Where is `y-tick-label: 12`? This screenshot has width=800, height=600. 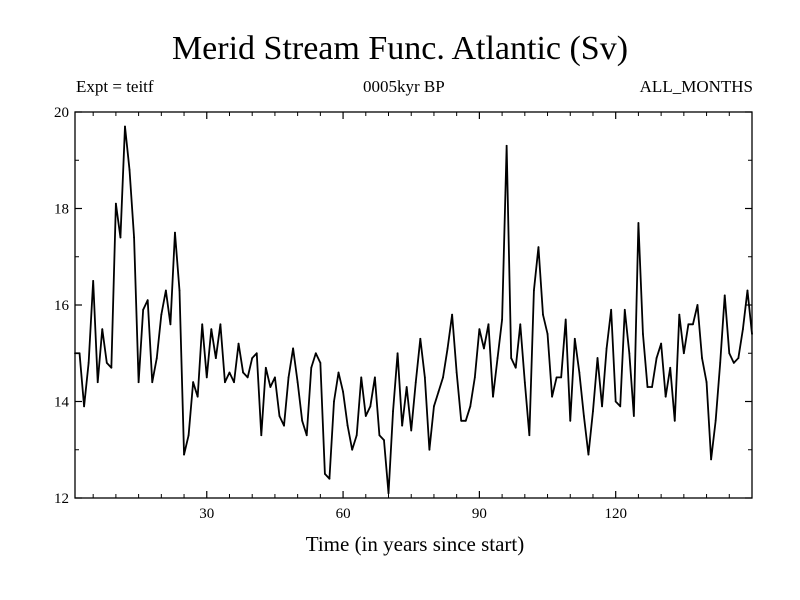 y-tick-label: 12 is located at coordinates (61, 499).